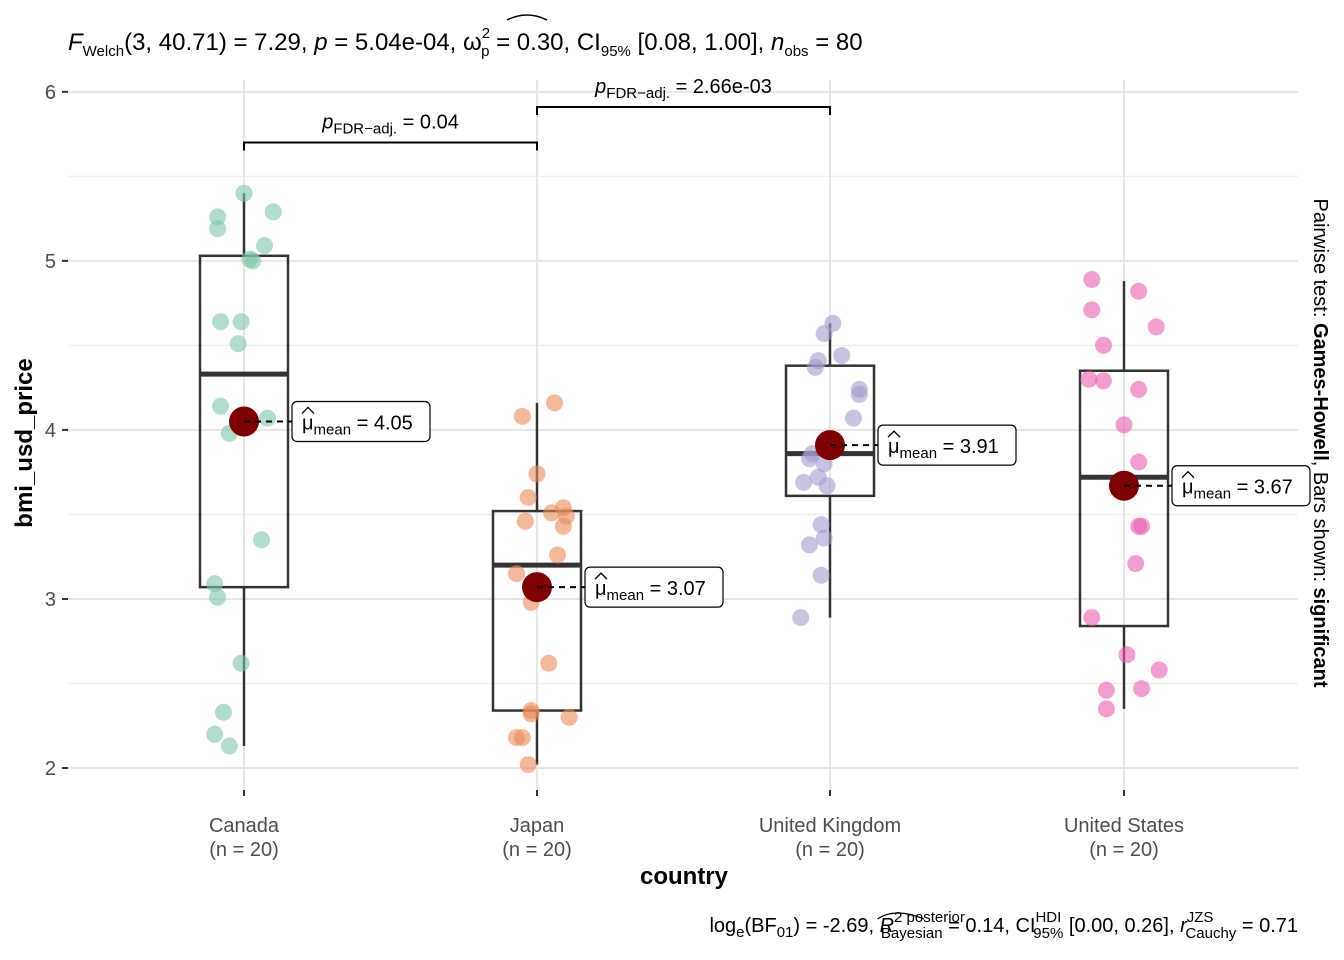 The height and width of the screenshot is (960, 1344). Describe the element at coordinates (1048, 933) in the screenshot. I see `caption-hdi-sub: 95%` at that location.